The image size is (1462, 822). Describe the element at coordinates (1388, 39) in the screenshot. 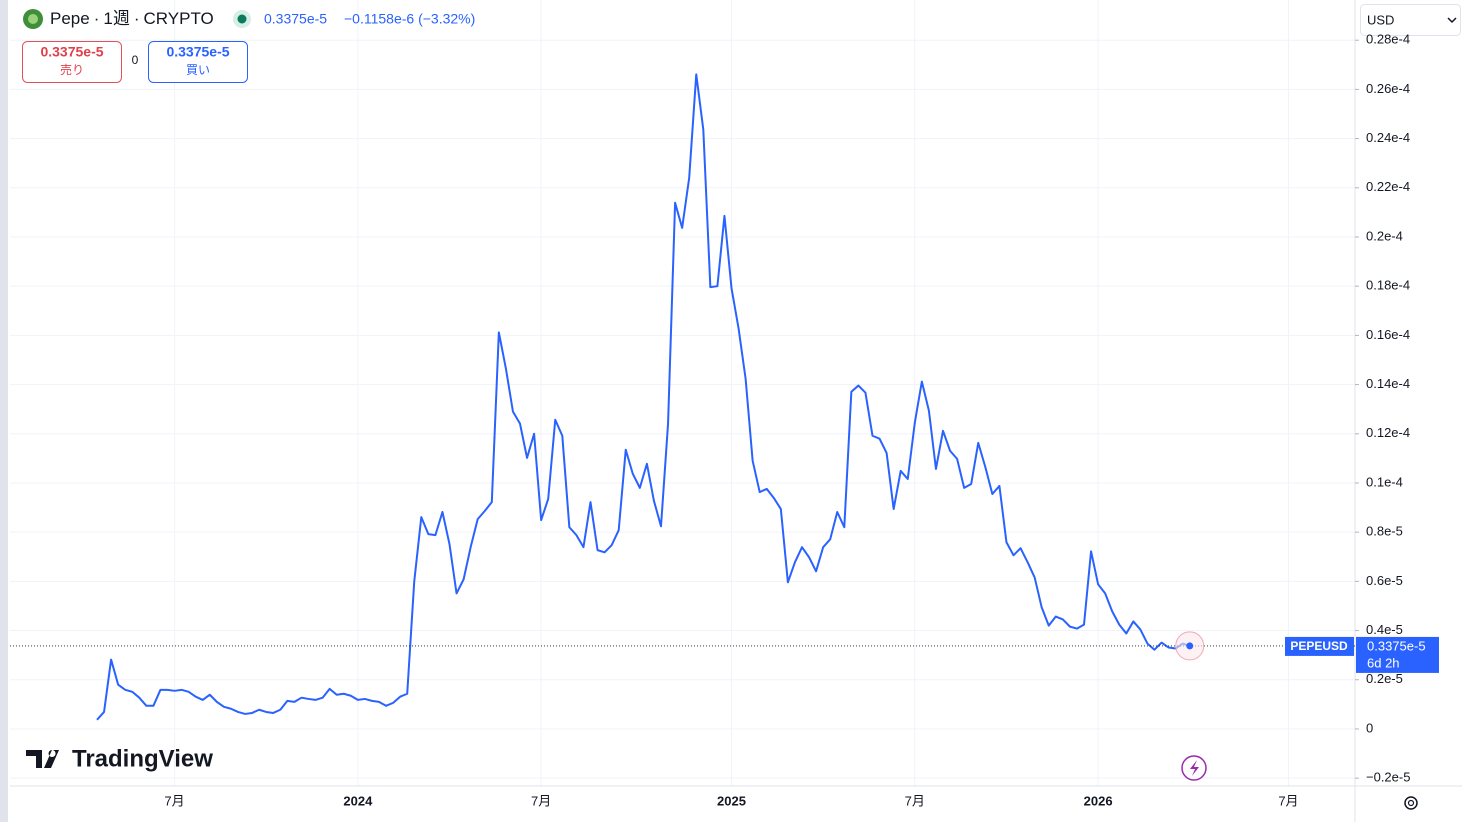

I see `y-tick-label: 0.28e-4` at that location.